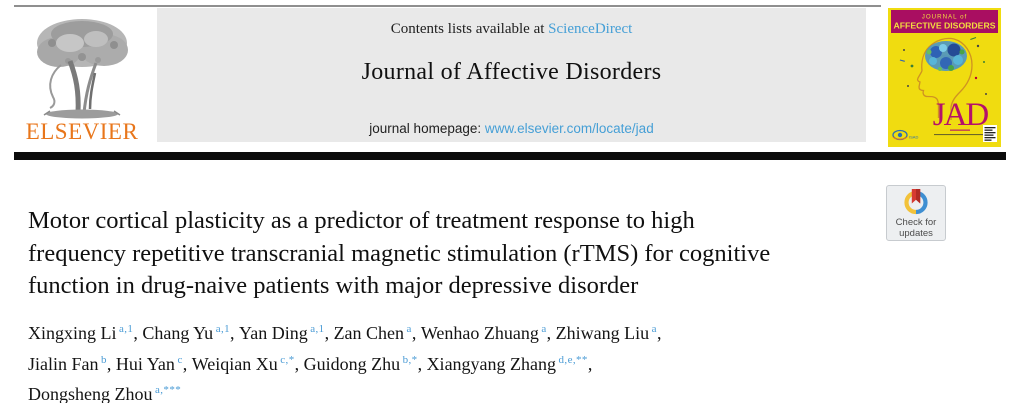 This screenshot has height=403, width=1024. What do you see at coordinates (168, 390) in the screenshot?
I see `author-affiliation-sup: a,***` at bounding box center [168, 390].